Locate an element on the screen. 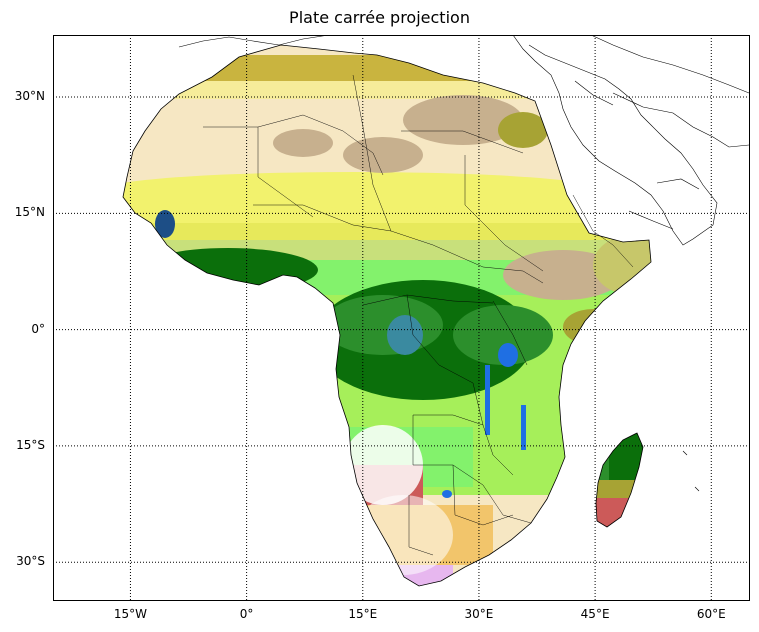 The height and width of the screenshot is (632, 759). madagascar-coastline is located at coordinates (619, 480).